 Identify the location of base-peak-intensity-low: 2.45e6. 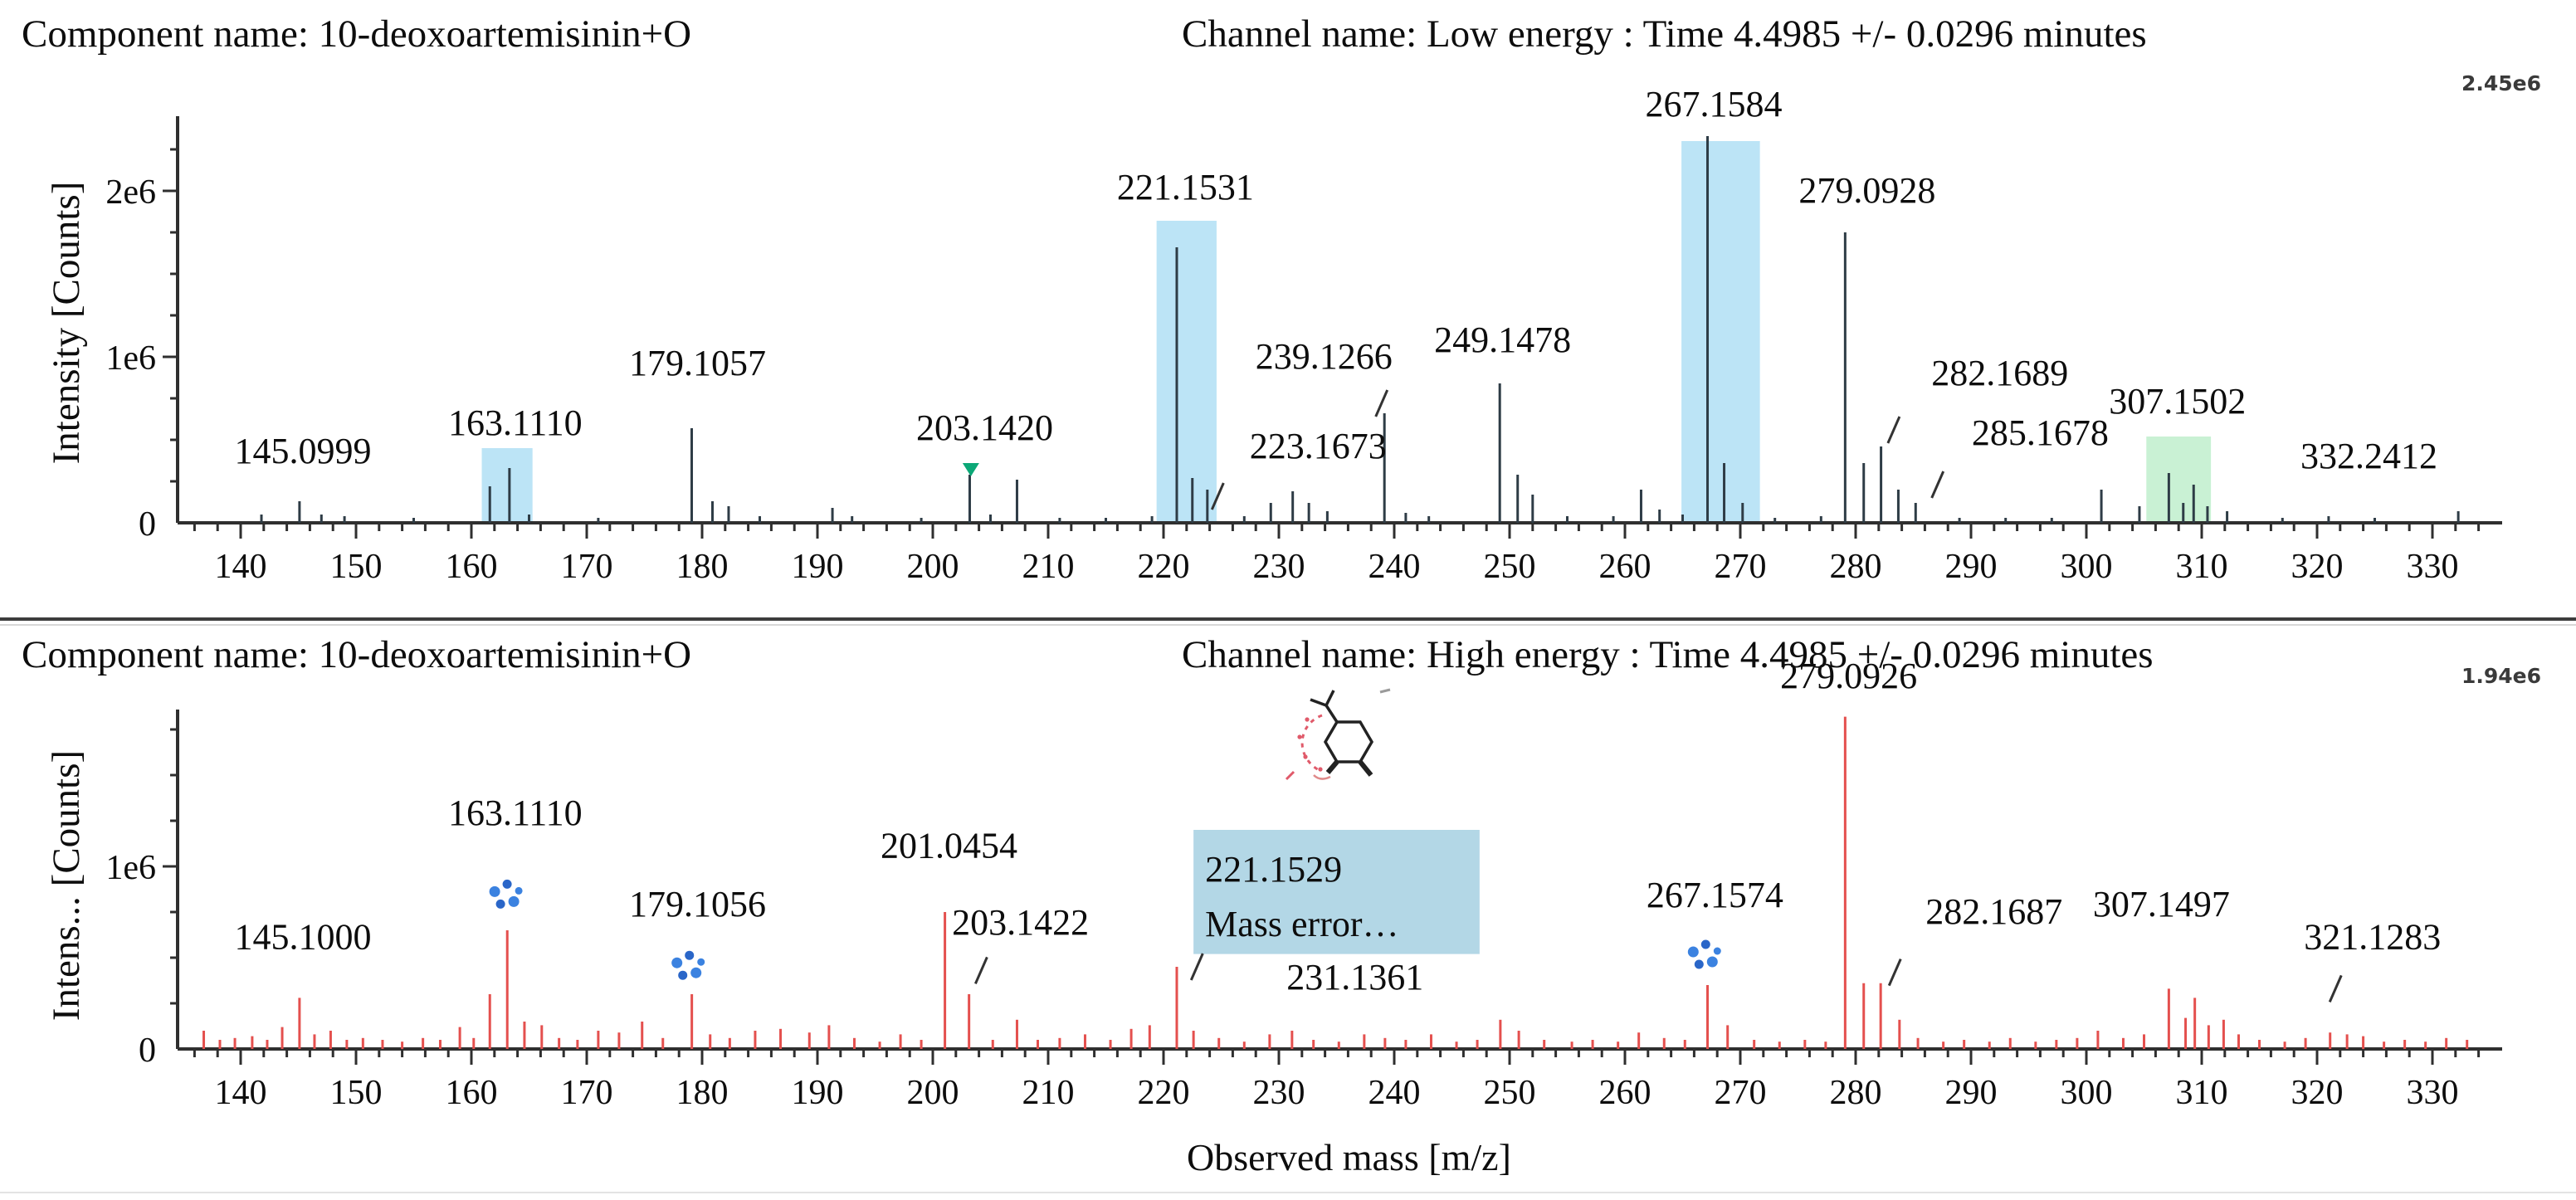
(2501, 83).